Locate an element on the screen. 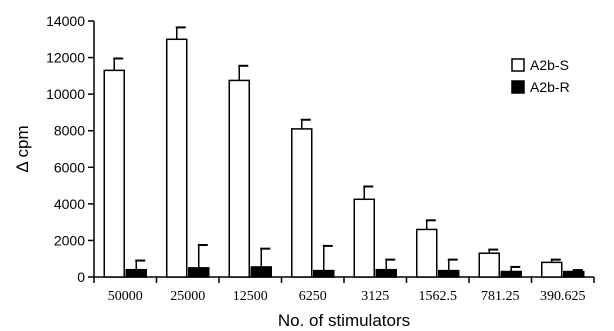 The width and height of the screenshot is (614, 331). y-tick-label: 2000 is located at coordinates (69, 240).